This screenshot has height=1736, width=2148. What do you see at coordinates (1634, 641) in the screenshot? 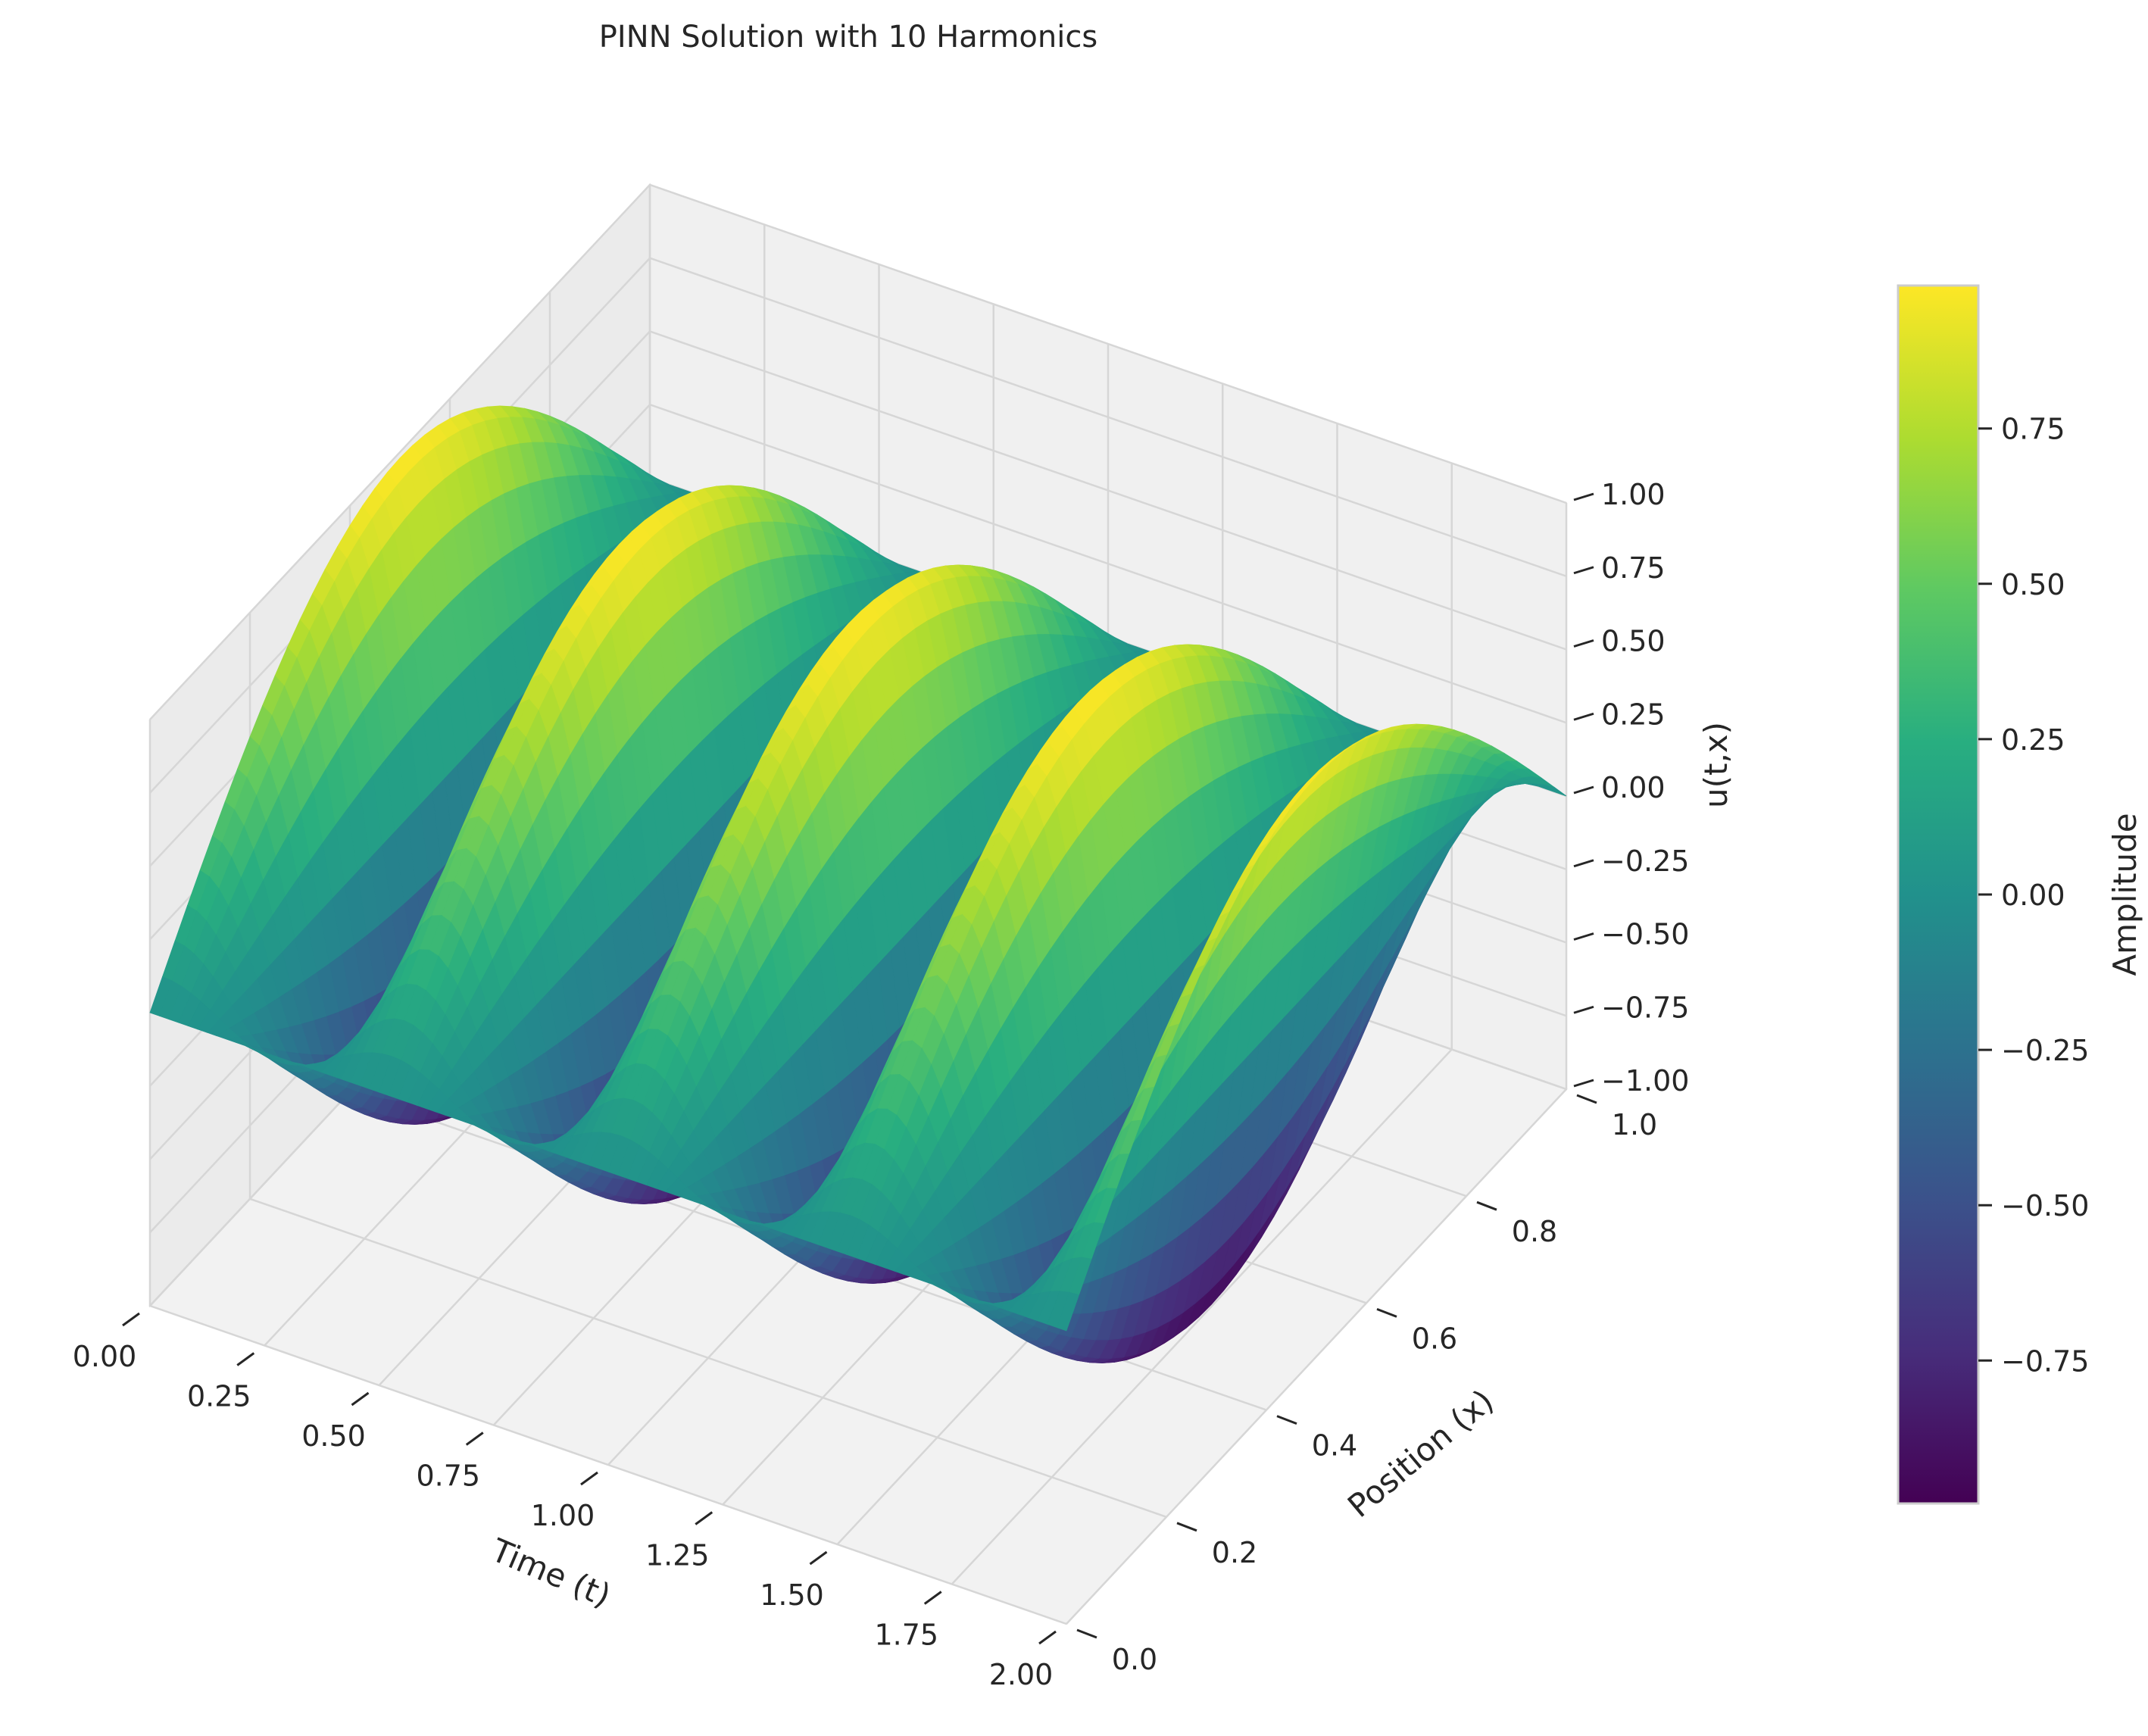
I see `z-tick-label: 0.50` at bounding box center [1634, 641].